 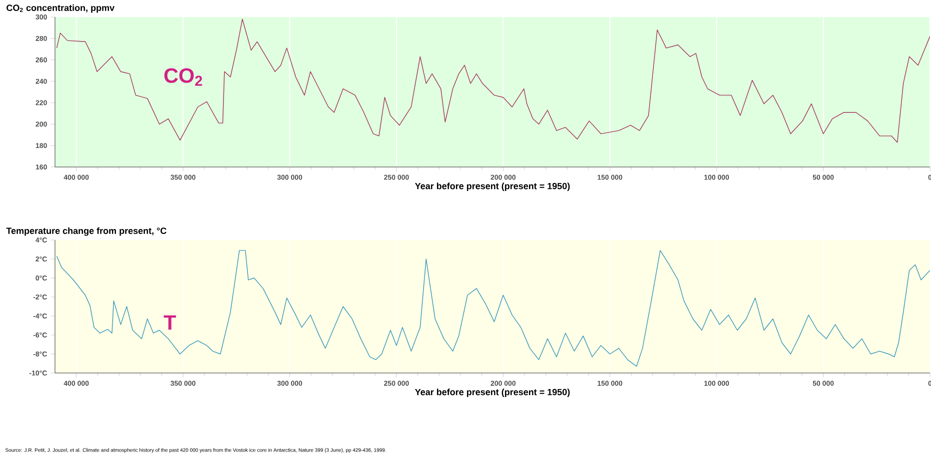 What do you see at coordinates (170, 322) in the screenshot?
I see `series-label: T` at bounding box center [170, 322].